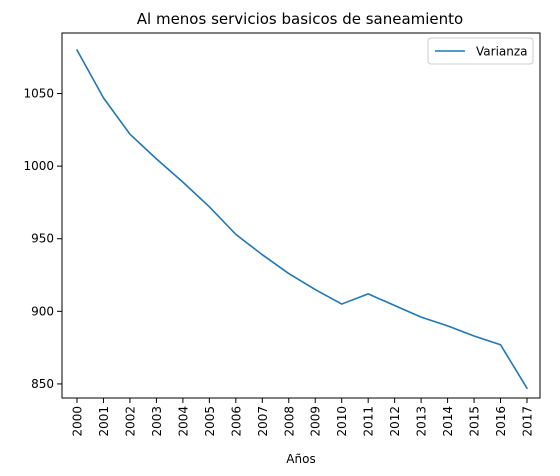  Describe the element at coordinates (183, 421) in the screenshot. I see `x-tick-label: 2004` at that location.